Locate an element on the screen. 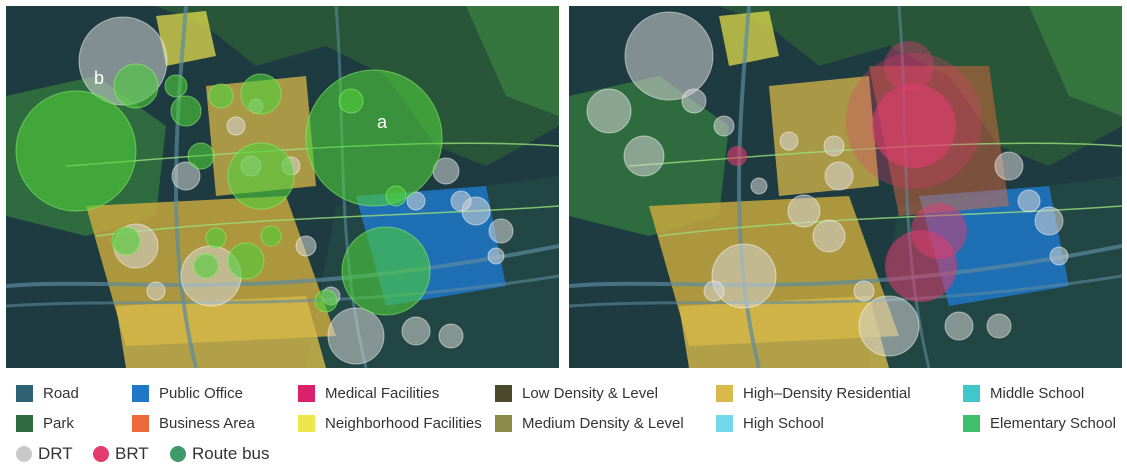 This screenshot has width=1127, height=470. legend-label: Business Area is located at coordinates (207, 423).